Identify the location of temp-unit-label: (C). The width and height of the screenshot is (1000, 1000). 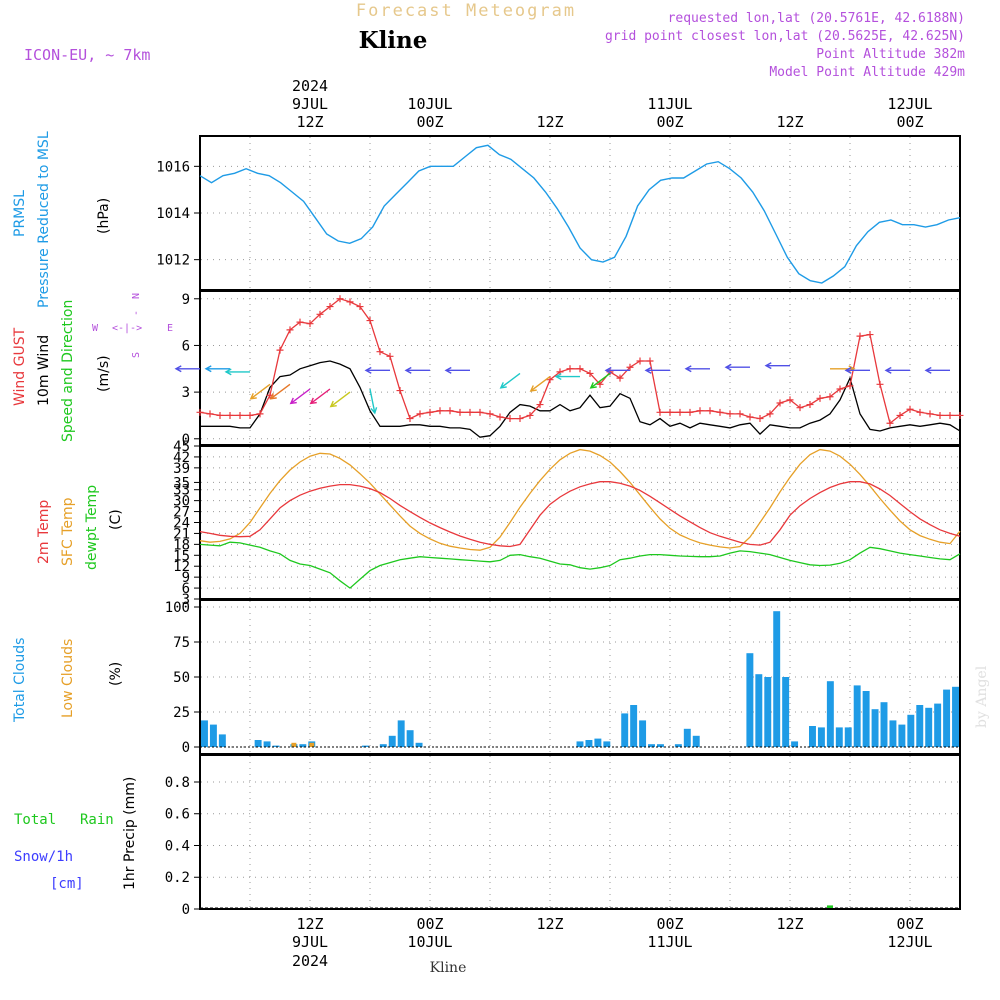
(116, 519).